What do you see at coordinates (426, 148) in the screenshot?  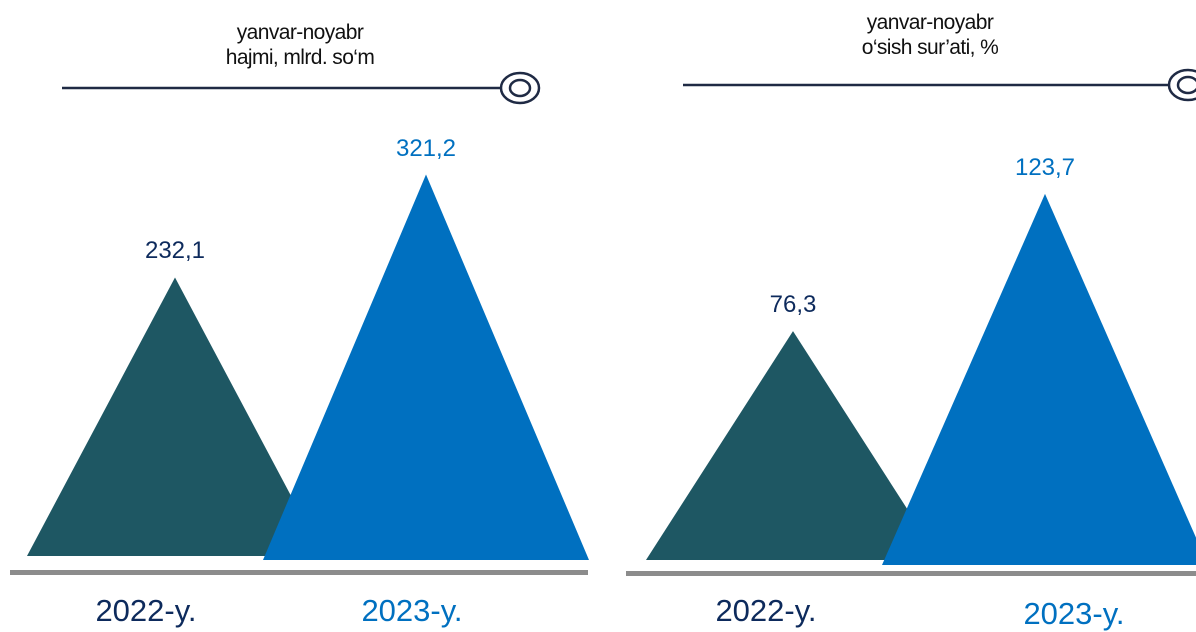 I see `value-label: 321,2` at bounding box center [426, 148].